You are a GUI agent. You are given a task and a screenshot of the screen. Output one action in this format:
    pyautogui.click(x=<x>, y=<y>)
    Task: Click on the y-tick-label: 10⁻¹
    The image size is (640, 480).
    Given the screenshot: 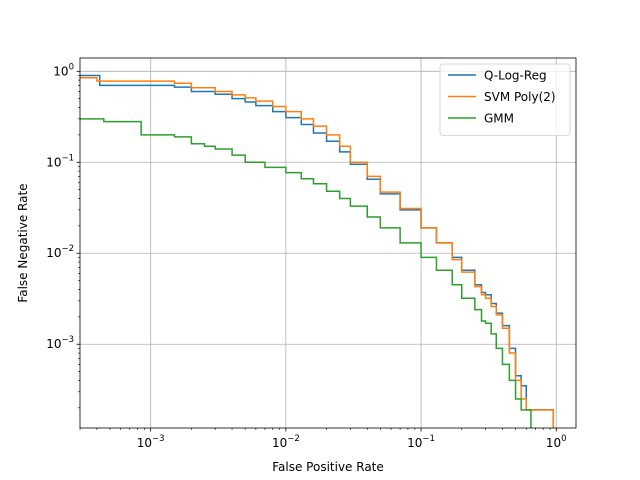 What is the action you would take?
    pyautogui.click(x=60, y=161)
    